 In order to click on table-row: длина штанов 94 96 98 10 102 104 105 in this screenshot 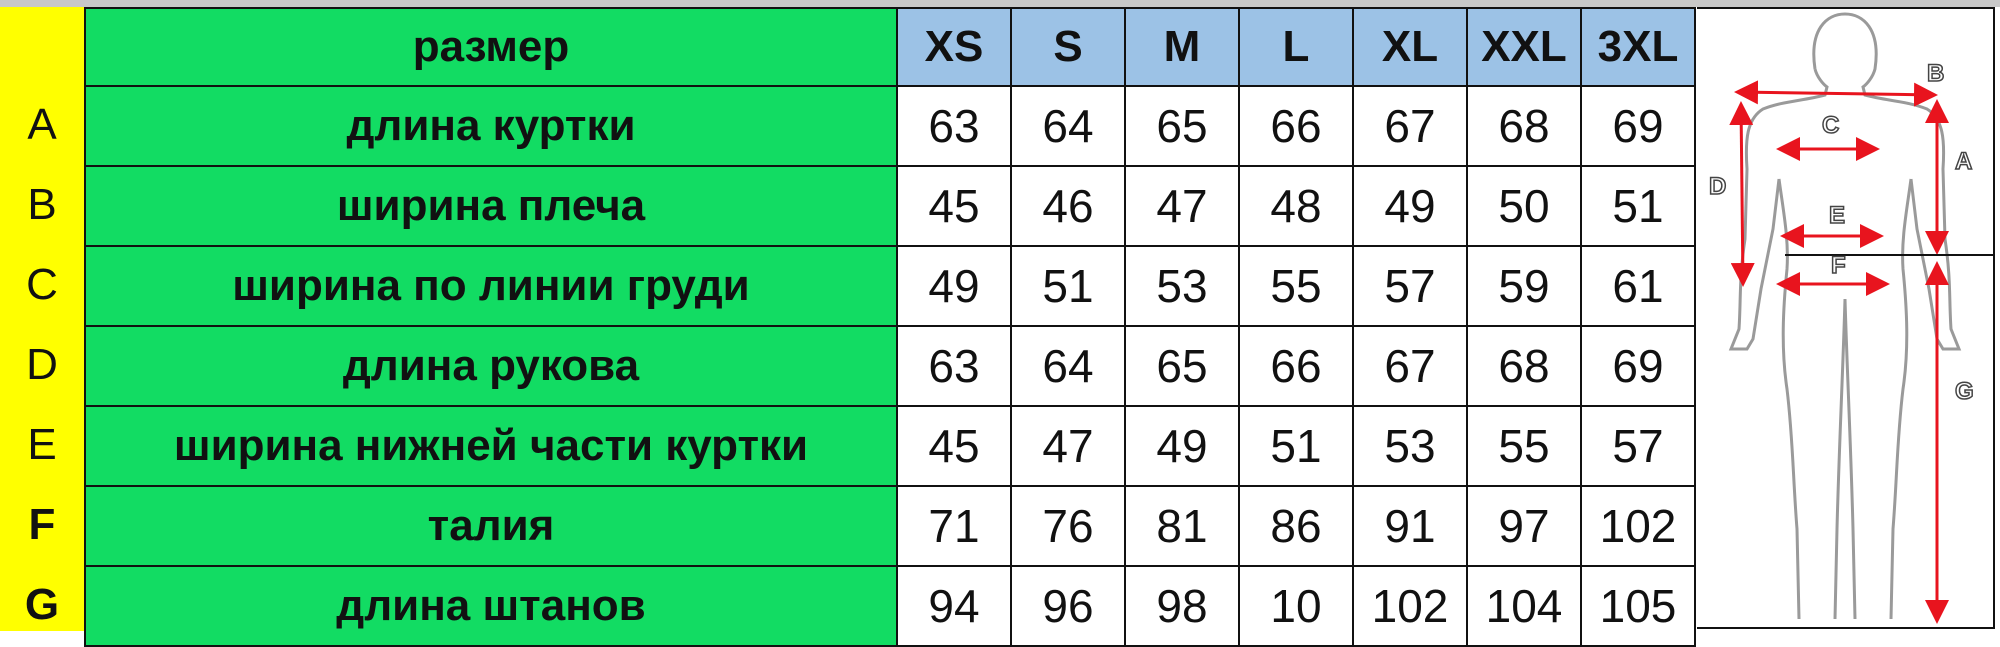, I will do `click(890, 606)`.